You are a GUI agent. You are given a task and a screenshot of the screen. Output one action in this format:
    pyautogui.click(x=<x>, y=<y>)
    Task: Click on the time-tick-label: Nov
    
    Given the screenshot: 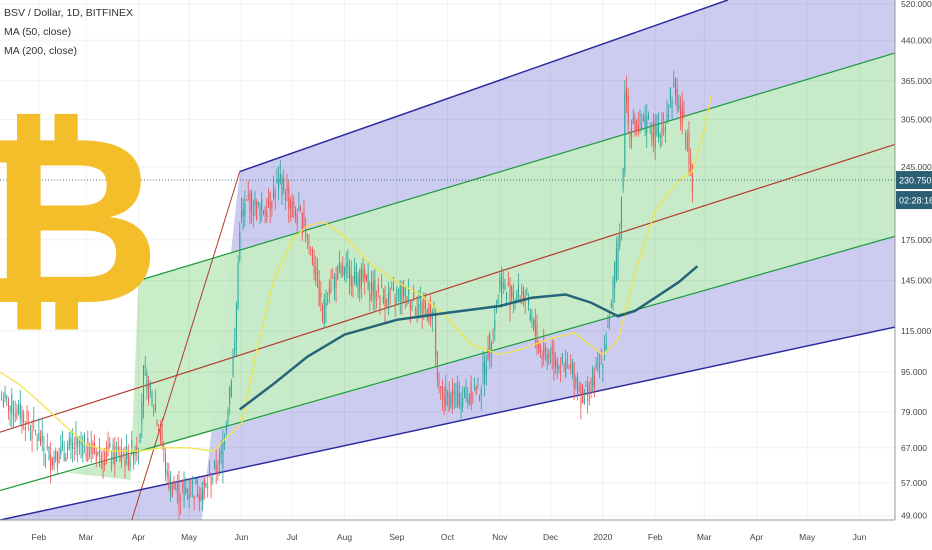 What is the action you would take?
    pyautogui.click(x=500, y=537)
    